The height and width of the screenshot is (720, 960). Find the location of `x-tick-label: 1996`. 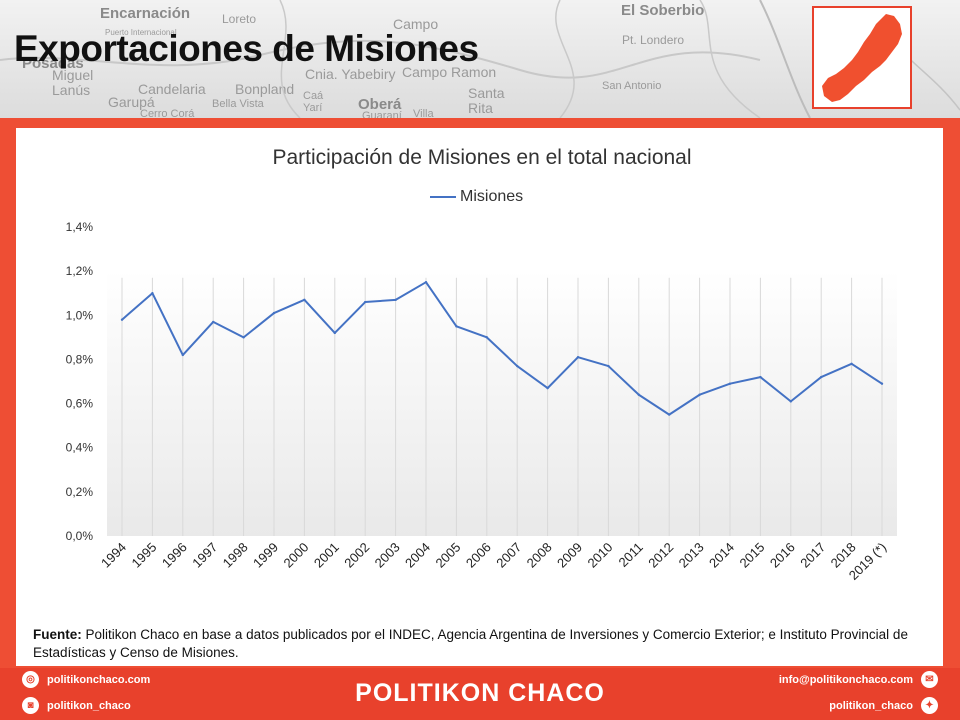

x-tick-label: 1996 is located at coordinates (174, 555).